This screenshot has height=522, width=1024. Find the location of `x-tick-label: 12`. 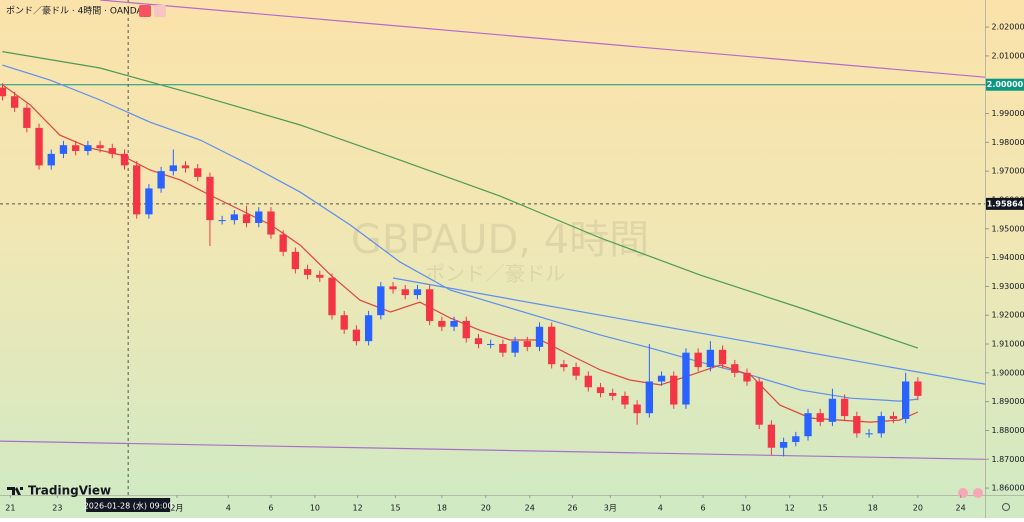

x-tick-label: 12 is located at coordinates (790, 508).